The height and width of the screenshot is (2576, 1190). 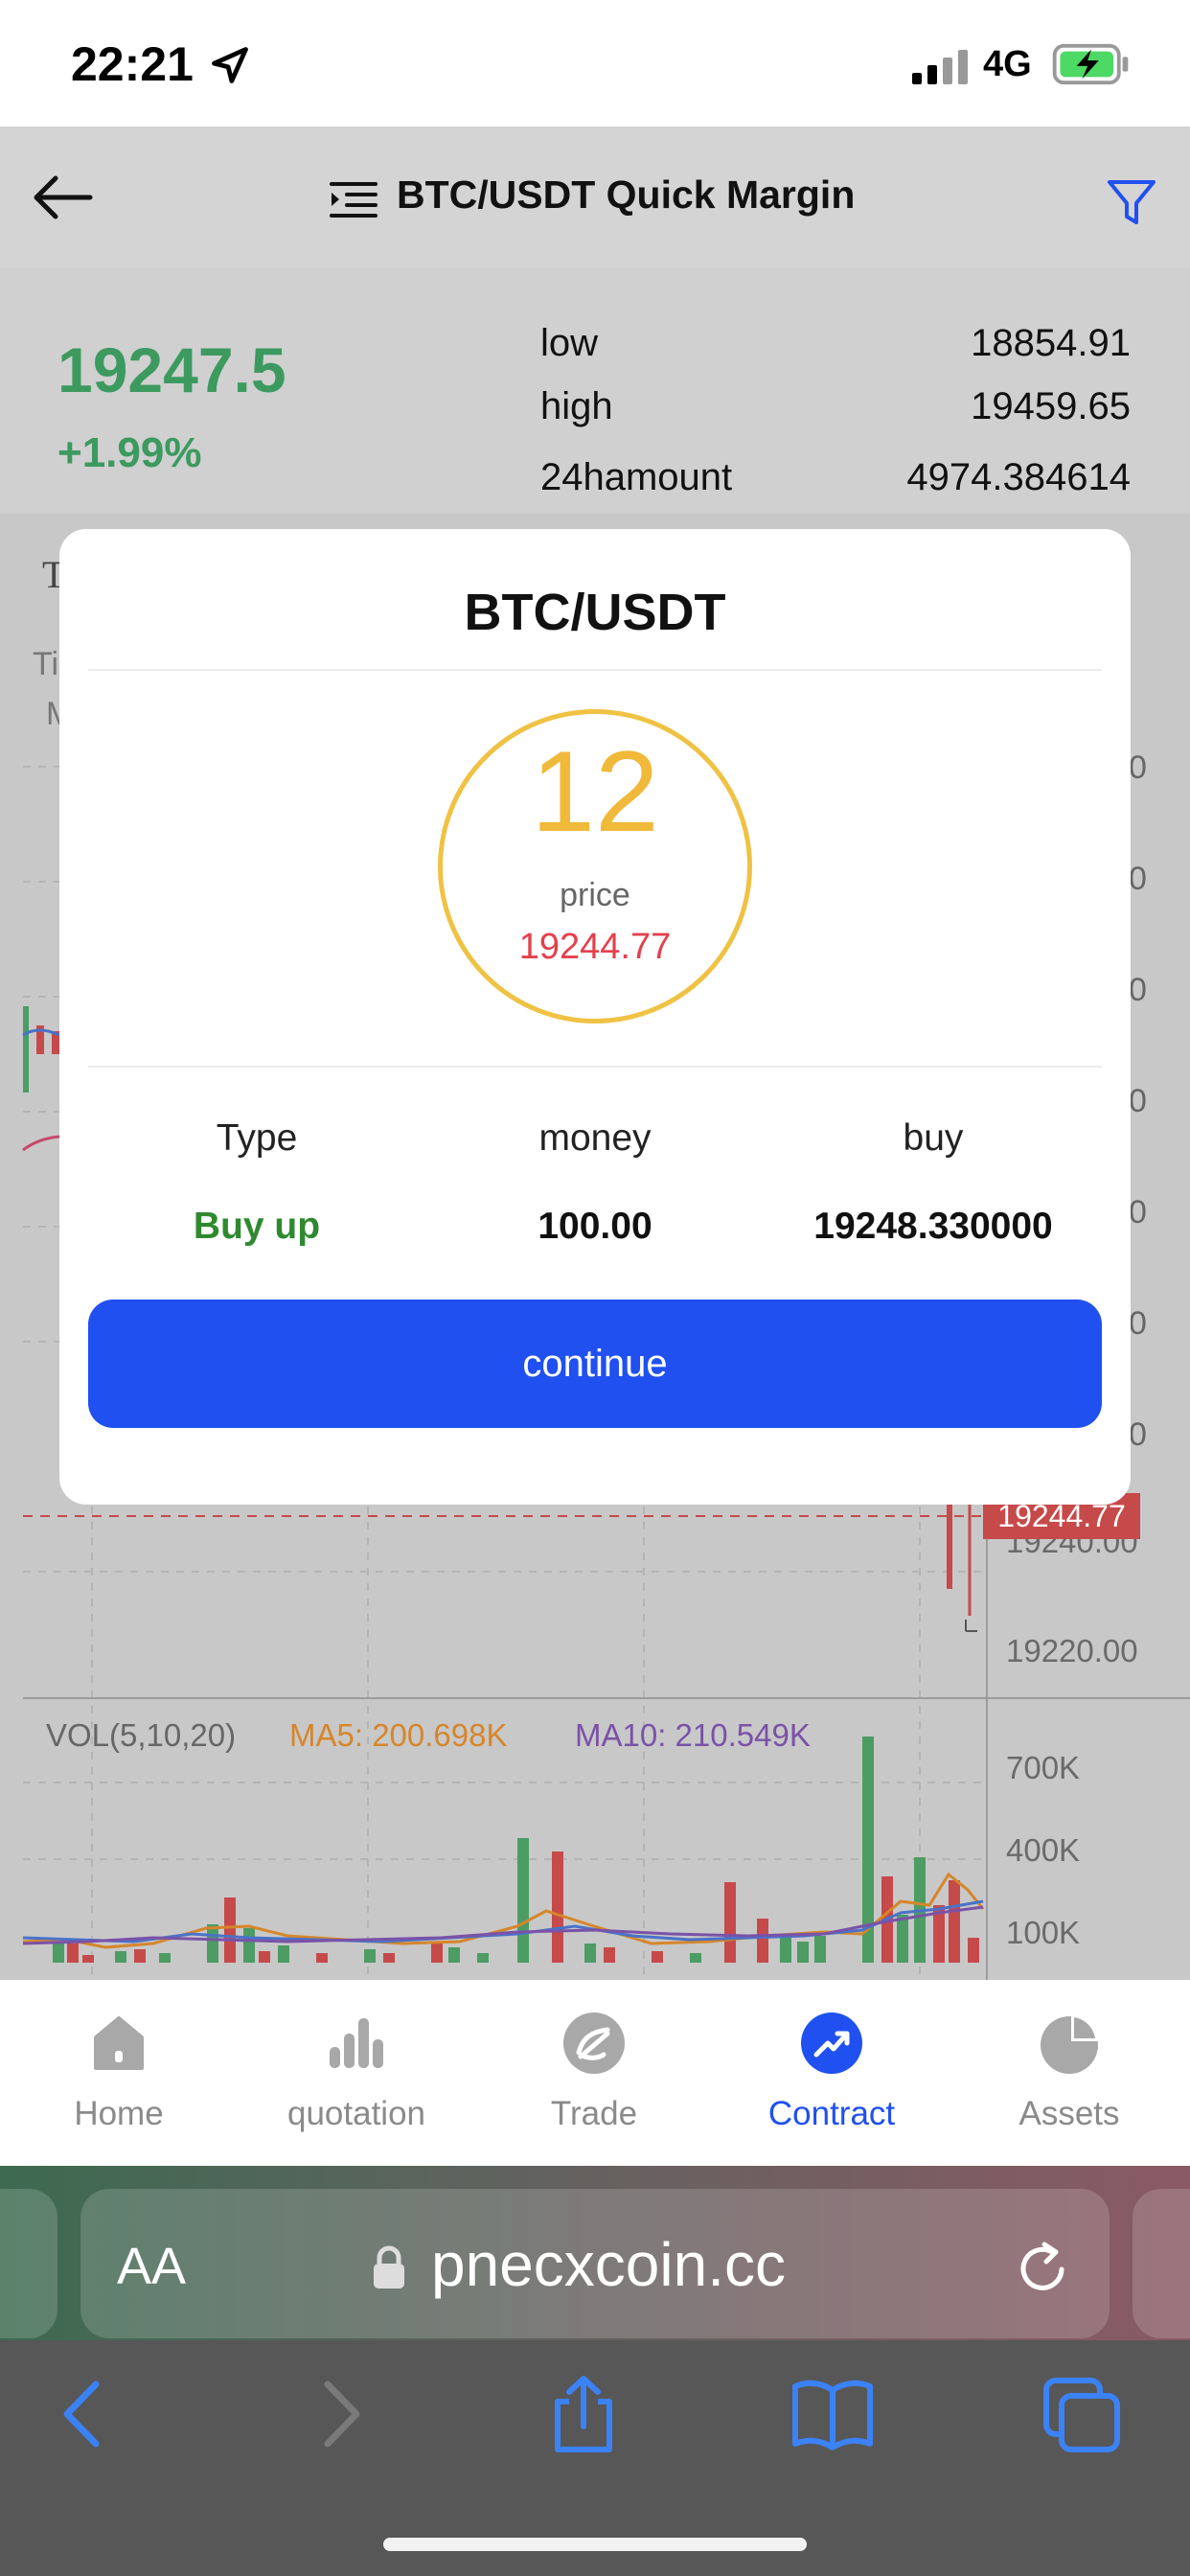 What do you see at coordinates (354, 199) in the screenshot?
I see `list-menu-icon` at bounding box center [354, 199].